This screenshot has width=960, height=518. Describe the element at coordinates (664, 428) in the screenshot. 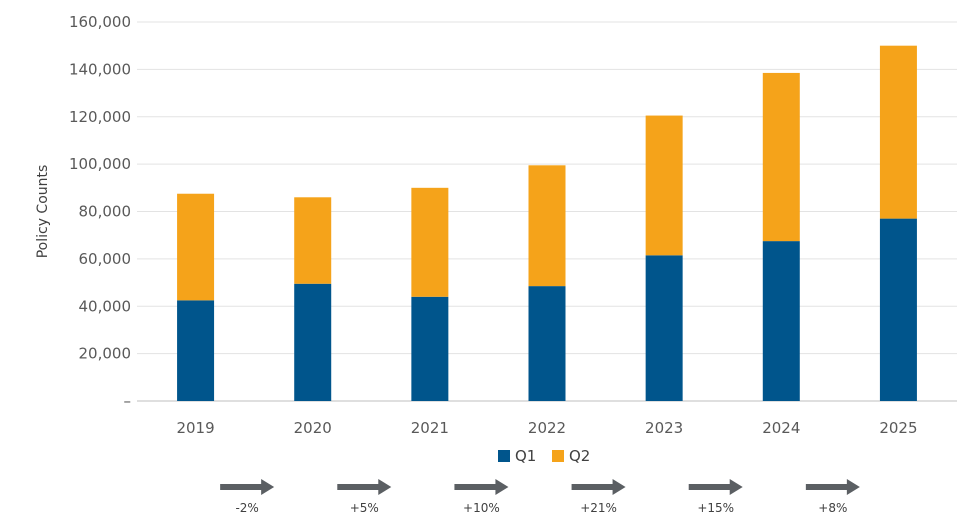

I see `x-tick-label: 2023` at that location.